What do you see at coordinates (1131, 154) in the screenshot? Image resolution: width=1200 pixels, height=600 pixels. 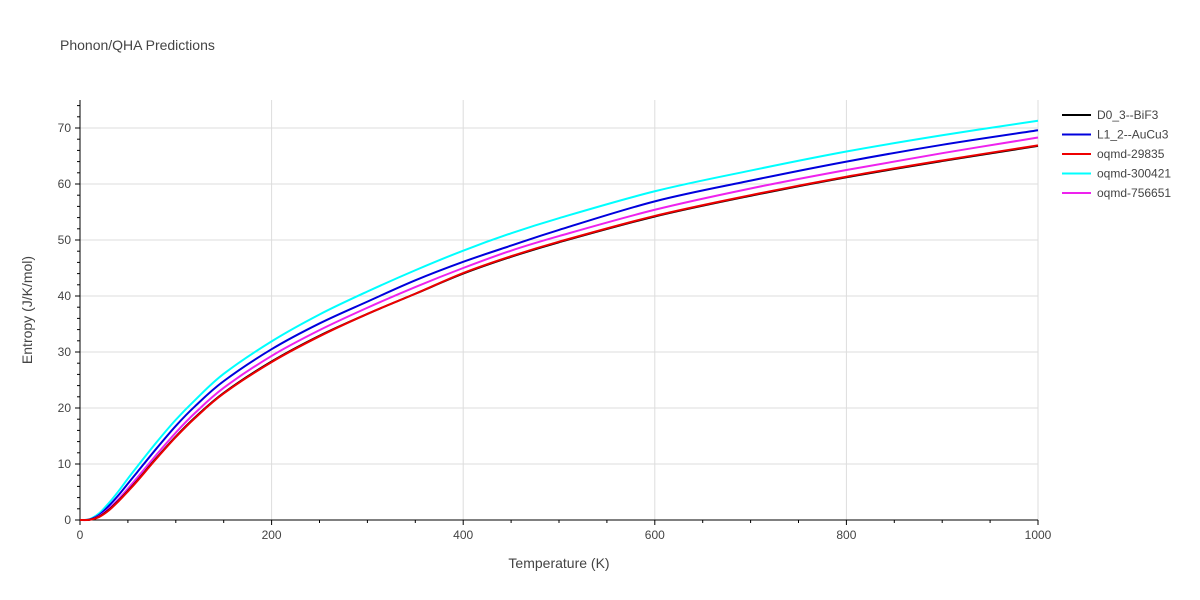 I see `legend-label: oqmd-29835` at bounding box center [1131, 154].